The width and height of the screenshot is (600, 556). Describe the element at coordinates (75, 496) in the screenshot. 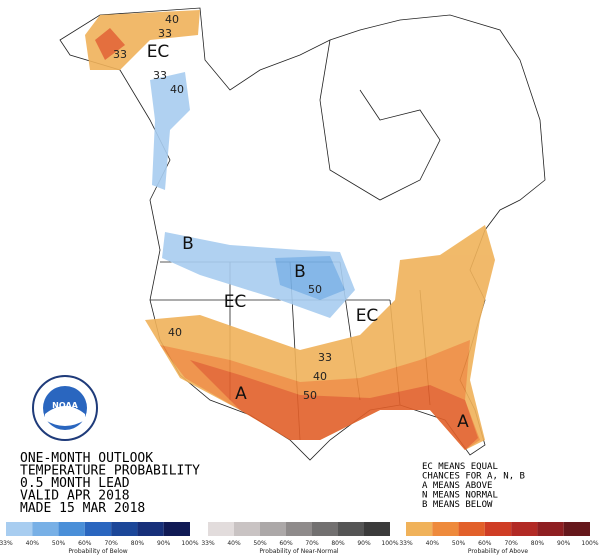

I see `caption-line: VALID APR 2018` at that location.